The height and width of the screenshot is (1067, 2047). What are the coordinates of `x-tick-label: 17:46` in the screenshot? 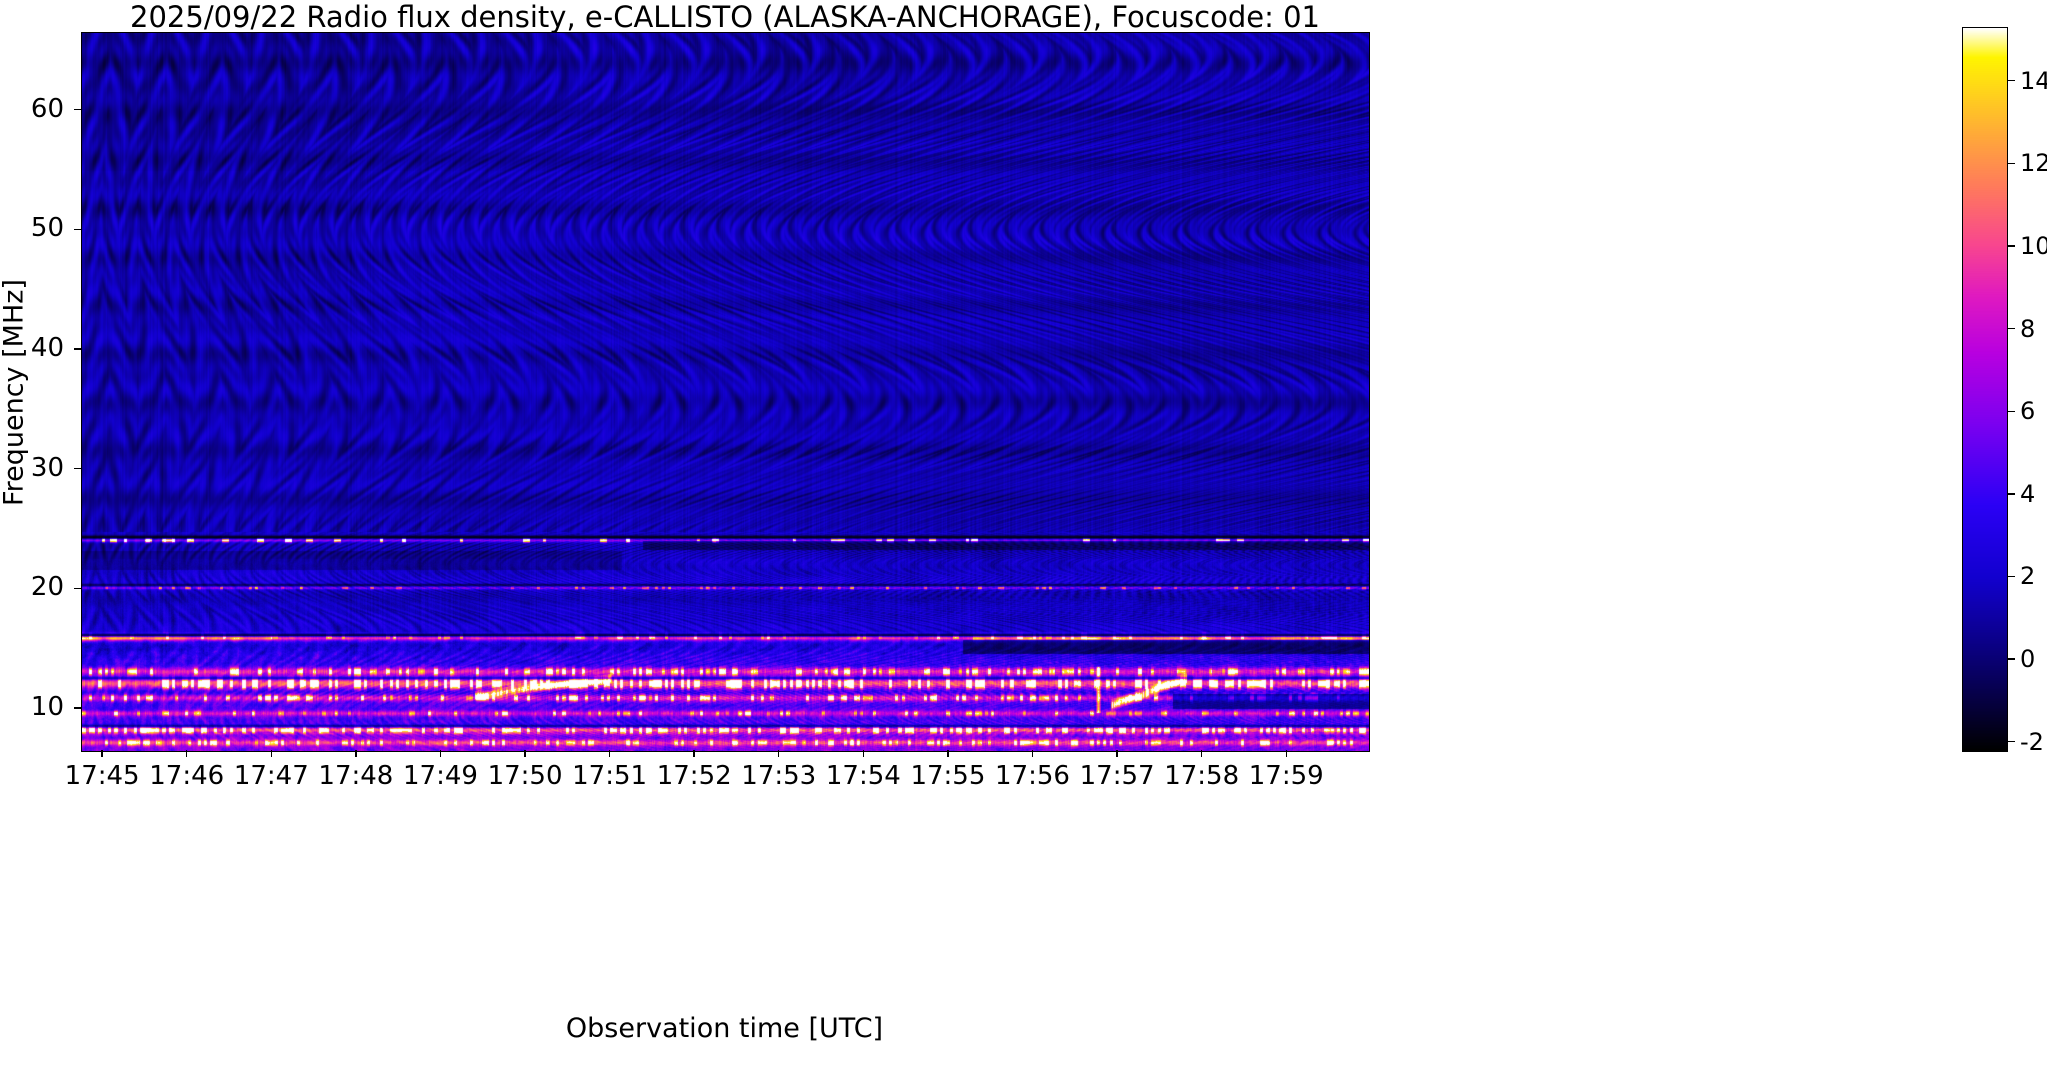 It's located at (187, 776).